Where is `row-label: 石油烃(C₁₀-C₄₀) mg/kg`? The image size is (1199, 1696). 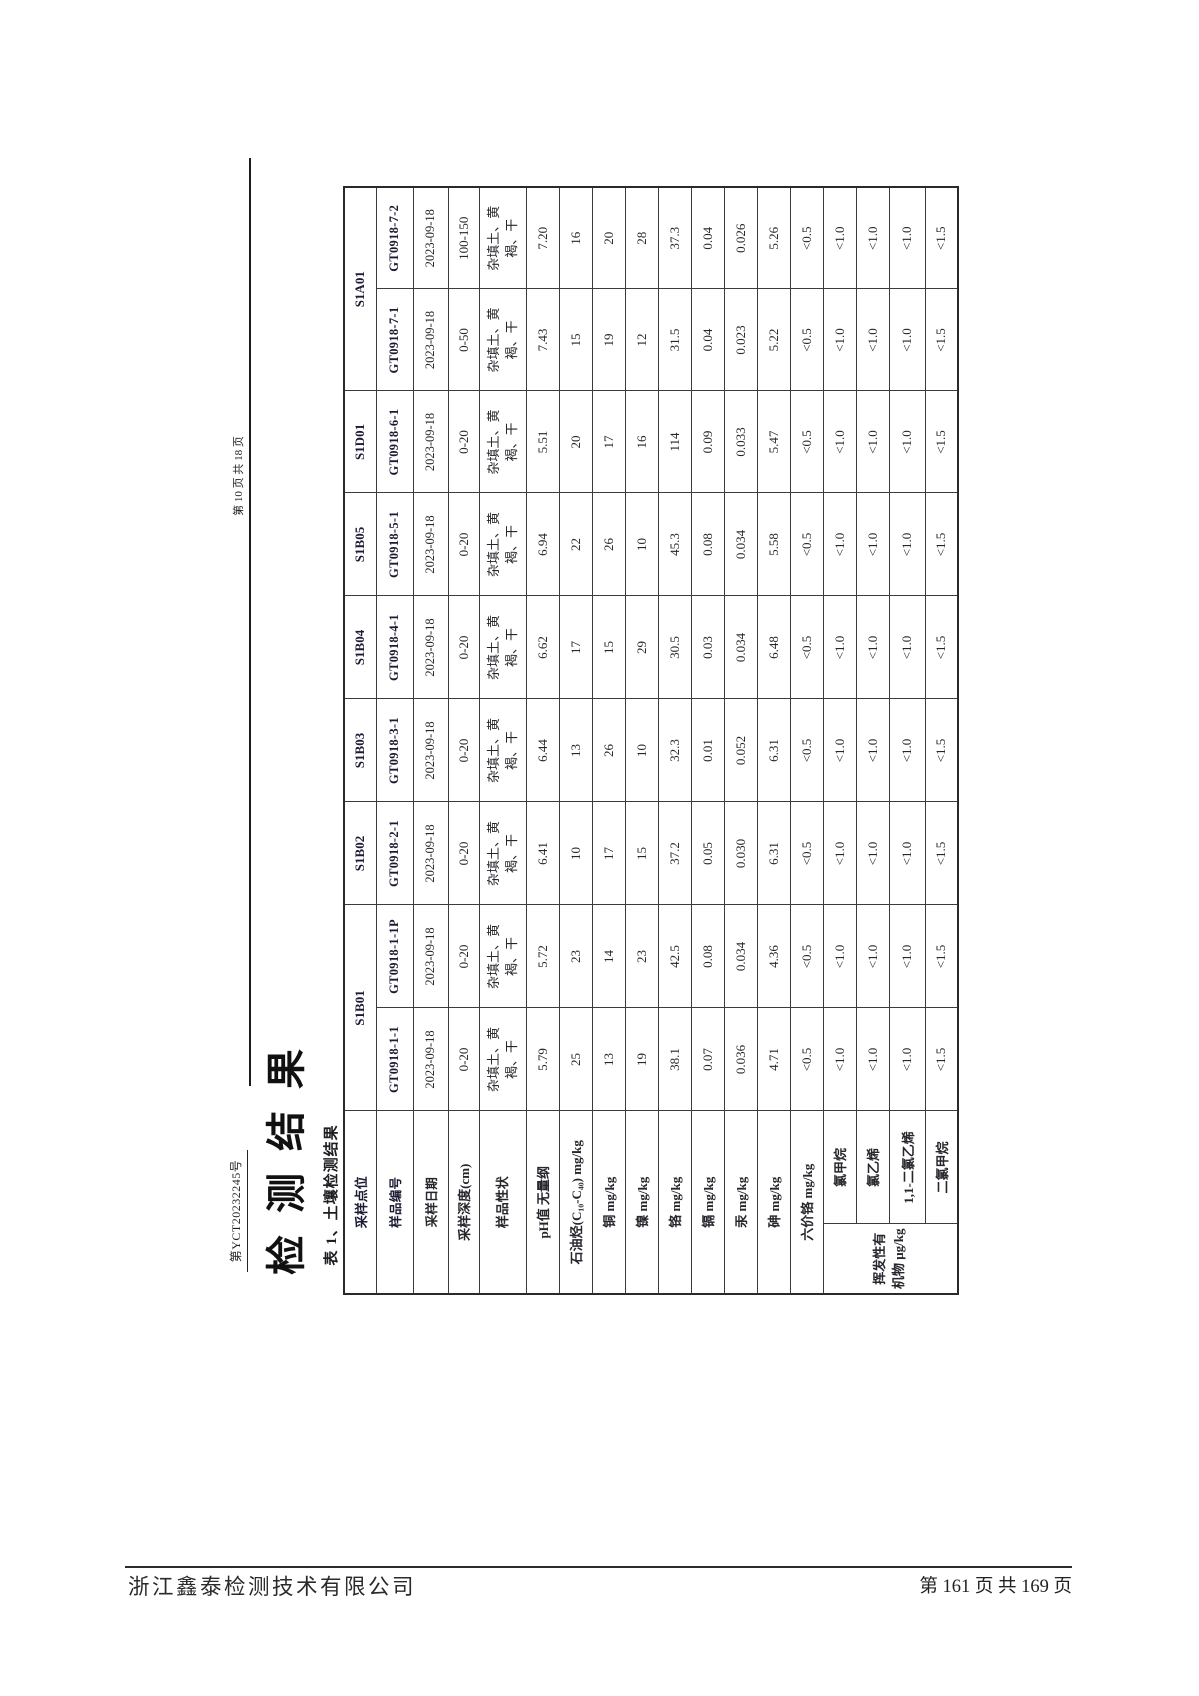
row-label: 石油烃(C₁₀-C₄₀) mg/kg is located at coordinates (575, 1202).